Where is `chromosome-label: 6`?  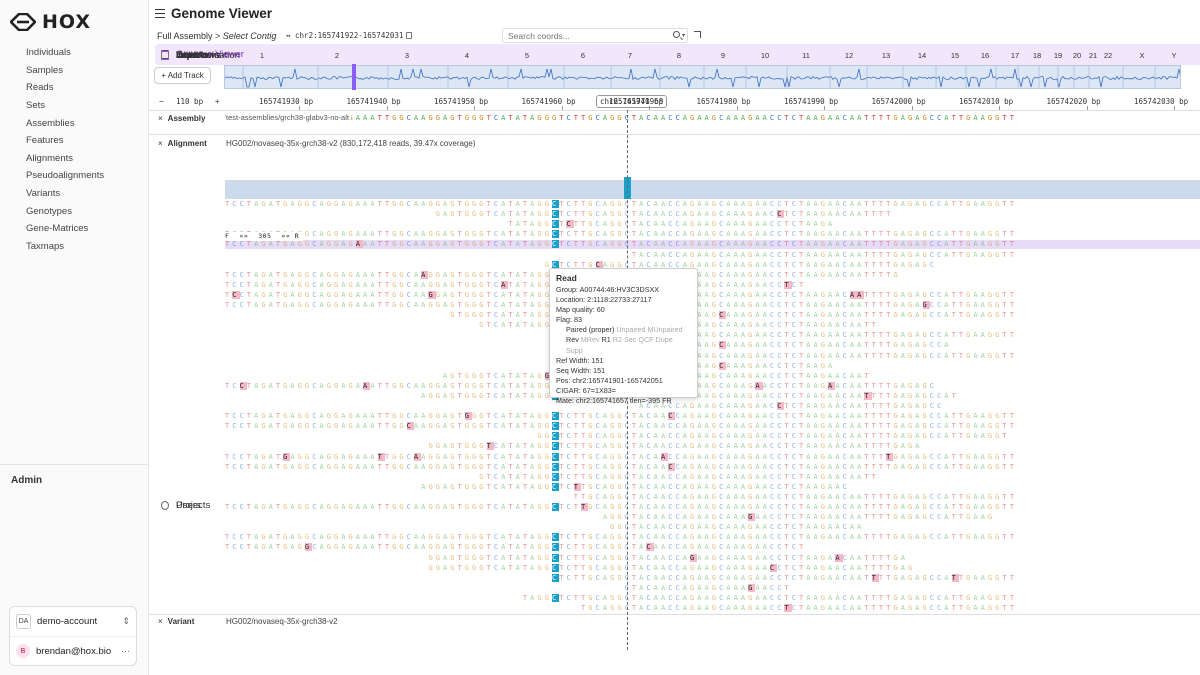
chromosome-label: 6 is located at coordinates (583, 55).